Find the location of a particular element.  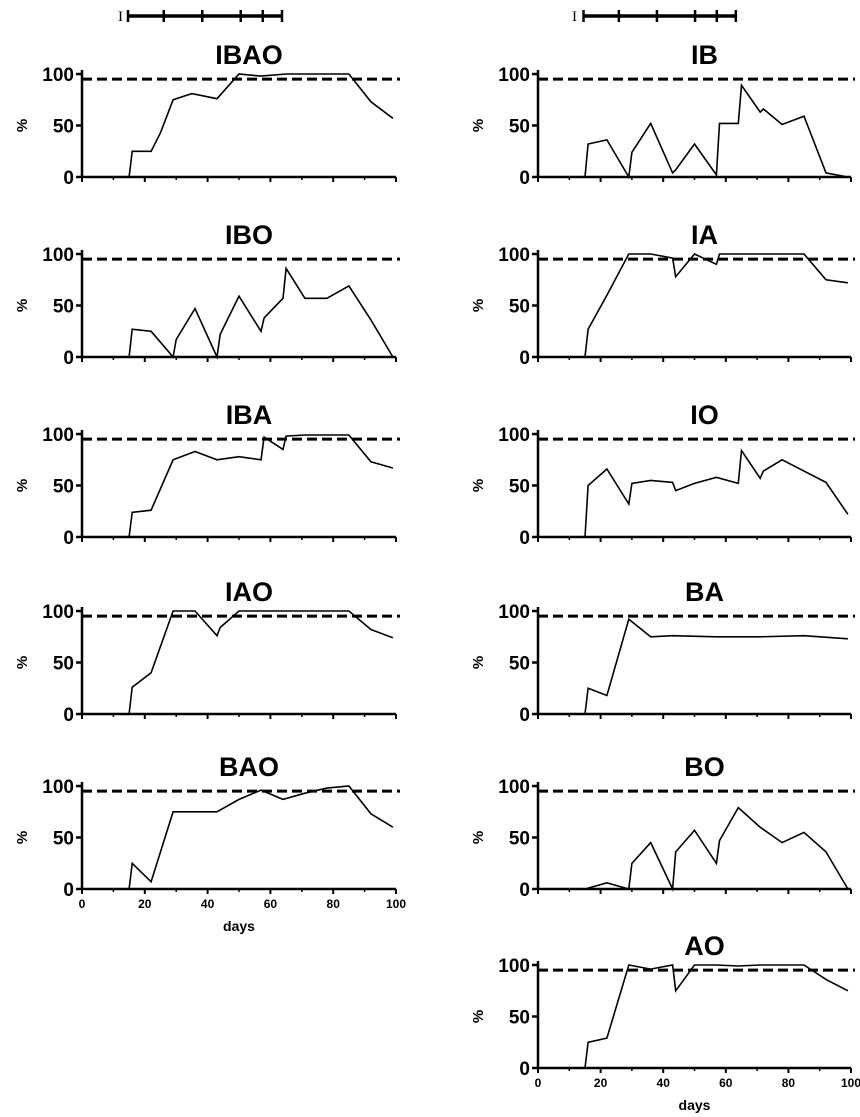

timeline-2: I is located at coordinates (655, 17).